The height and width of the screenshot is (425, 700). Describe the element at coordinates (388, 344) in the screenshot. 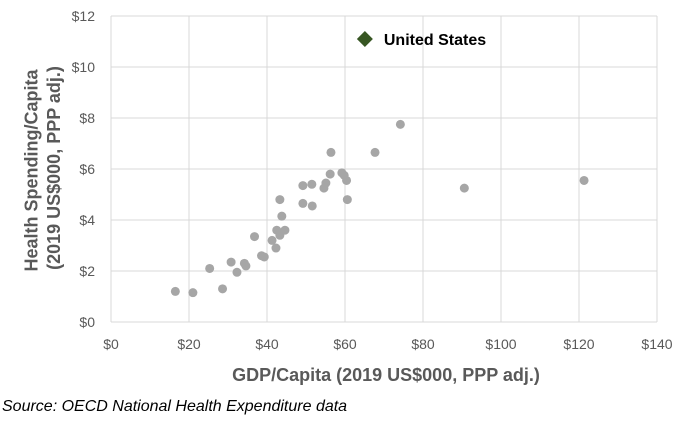

I see `x-tick-labels: $0 $20 $40 $60 $80 $100 $120 $140` at that location.